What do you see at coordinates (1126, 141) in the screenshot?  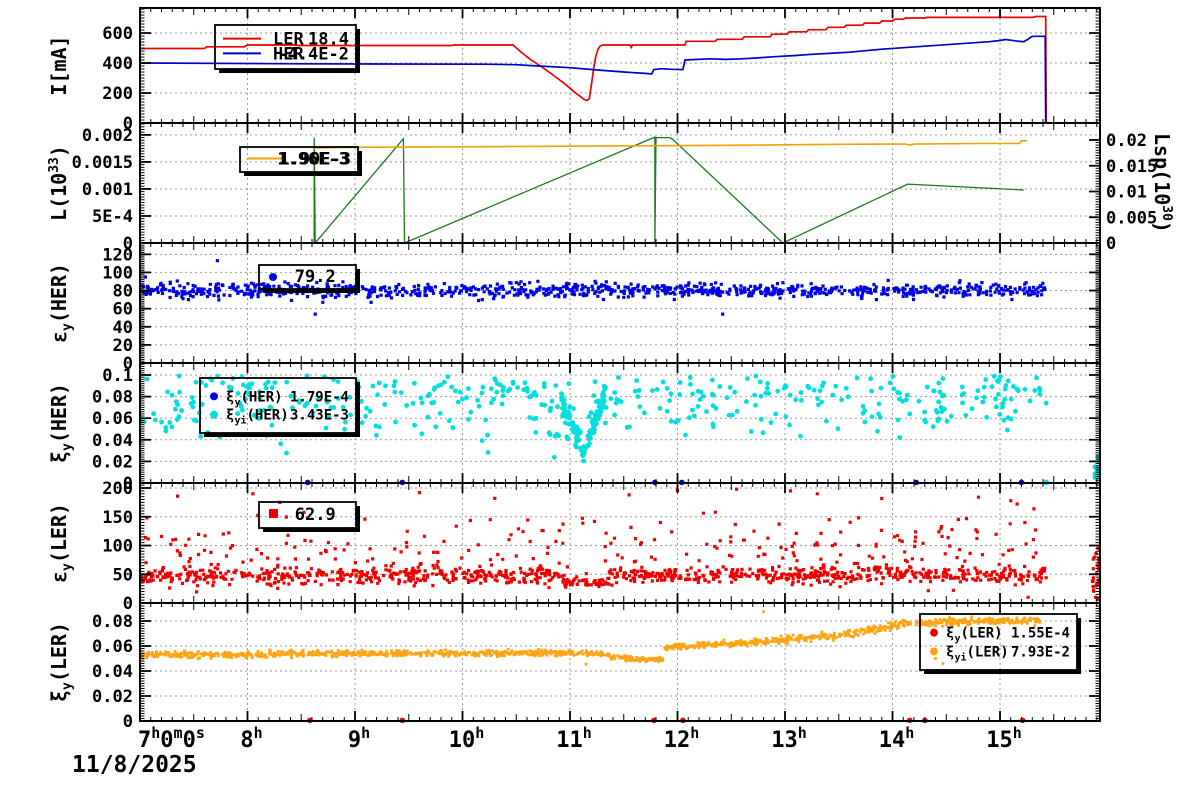 I see `right-ytick-label: 0.02` at bounding box center [1126, 141].